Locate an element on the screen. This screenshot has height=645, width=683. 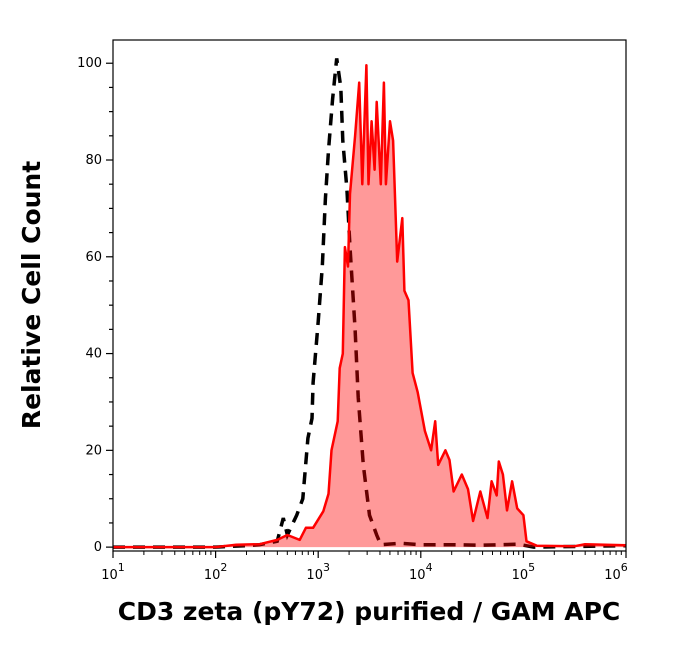
y-tick-label: 100 is located at coordinates (89, 63).